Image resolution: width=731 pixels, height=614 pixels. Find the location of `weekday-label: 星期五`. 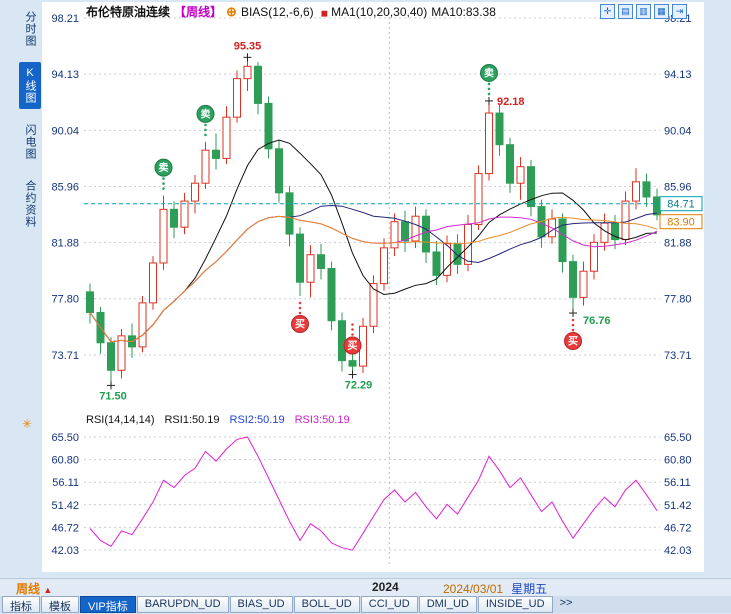

weekday-label: 星期五 is located at coordinates (529, 589).